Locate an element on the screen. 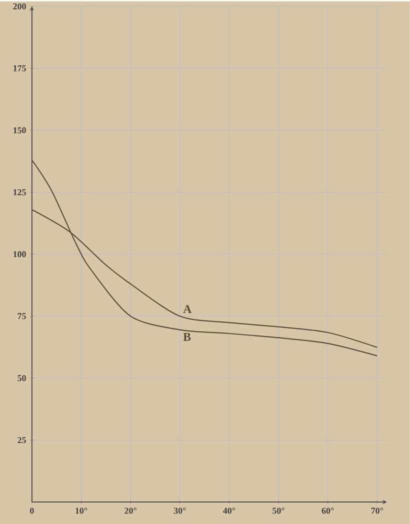  x-tick-label: 50° is located at coordinates (278, 511).